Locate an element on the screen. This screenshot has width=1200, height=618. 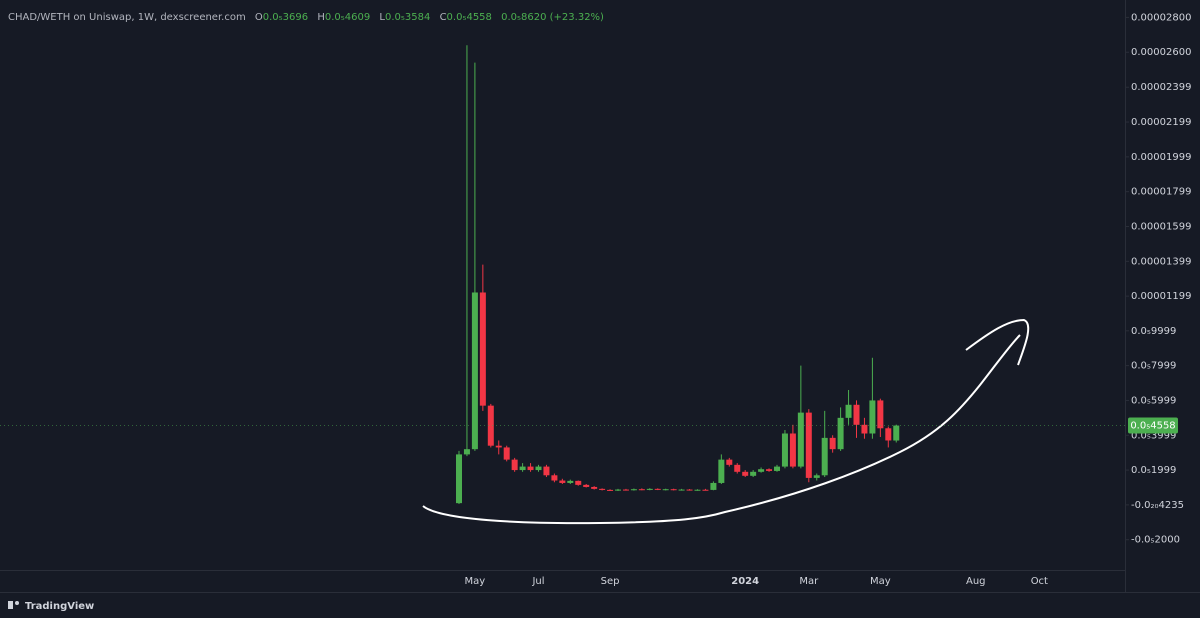
ohlc-prefix: L is located at coordinates (382, 17).